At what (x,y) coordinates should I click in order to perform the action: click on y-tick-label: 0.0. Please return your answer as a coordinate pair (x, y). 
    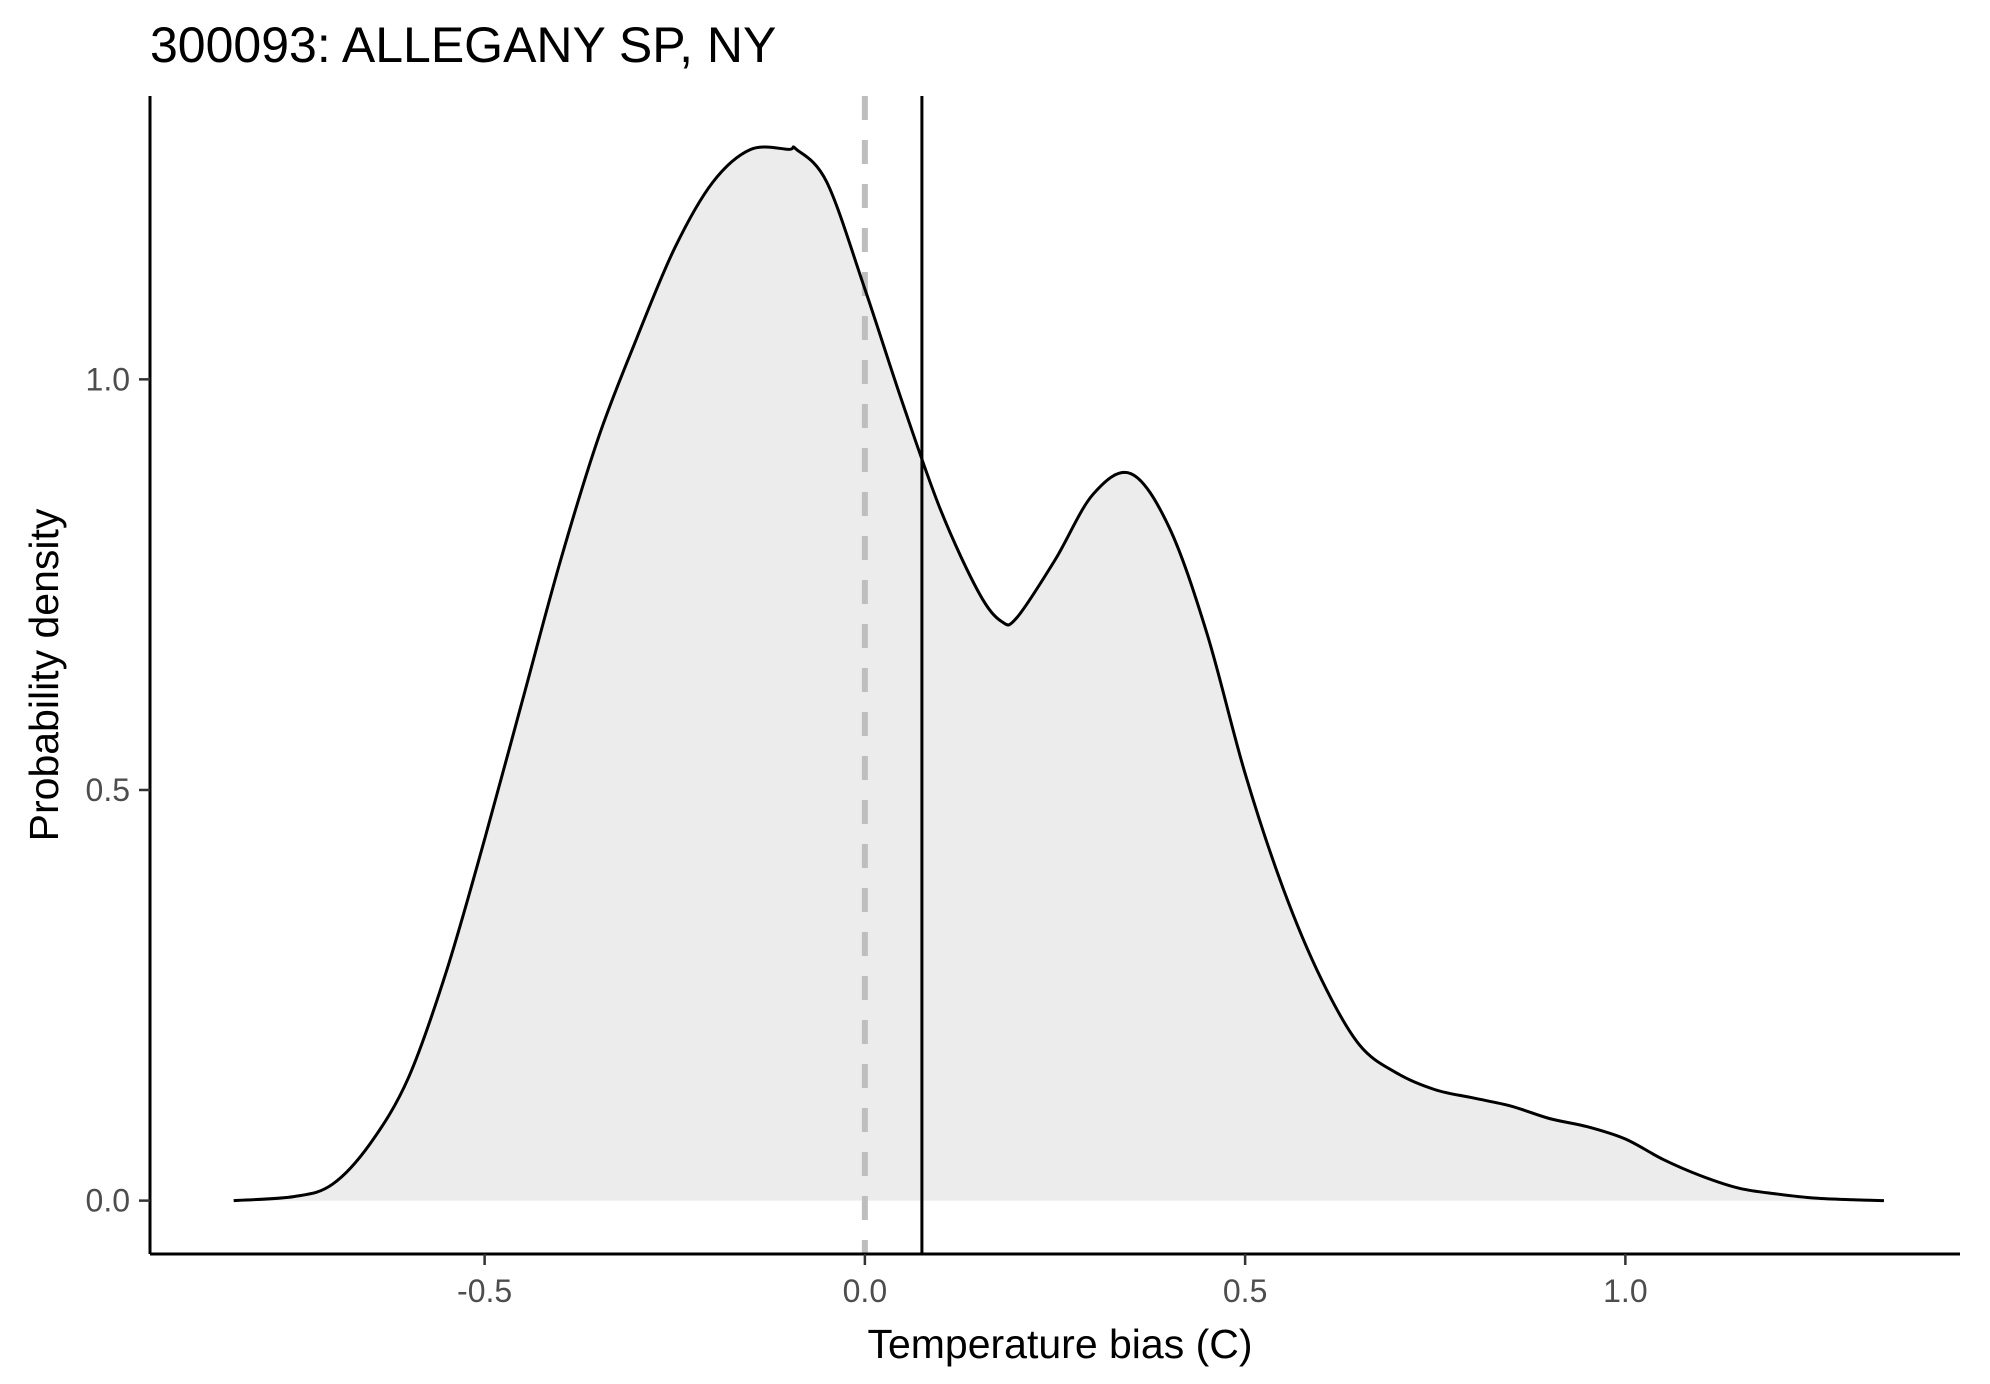
    Looking at the image, I should click on (108, 1201).